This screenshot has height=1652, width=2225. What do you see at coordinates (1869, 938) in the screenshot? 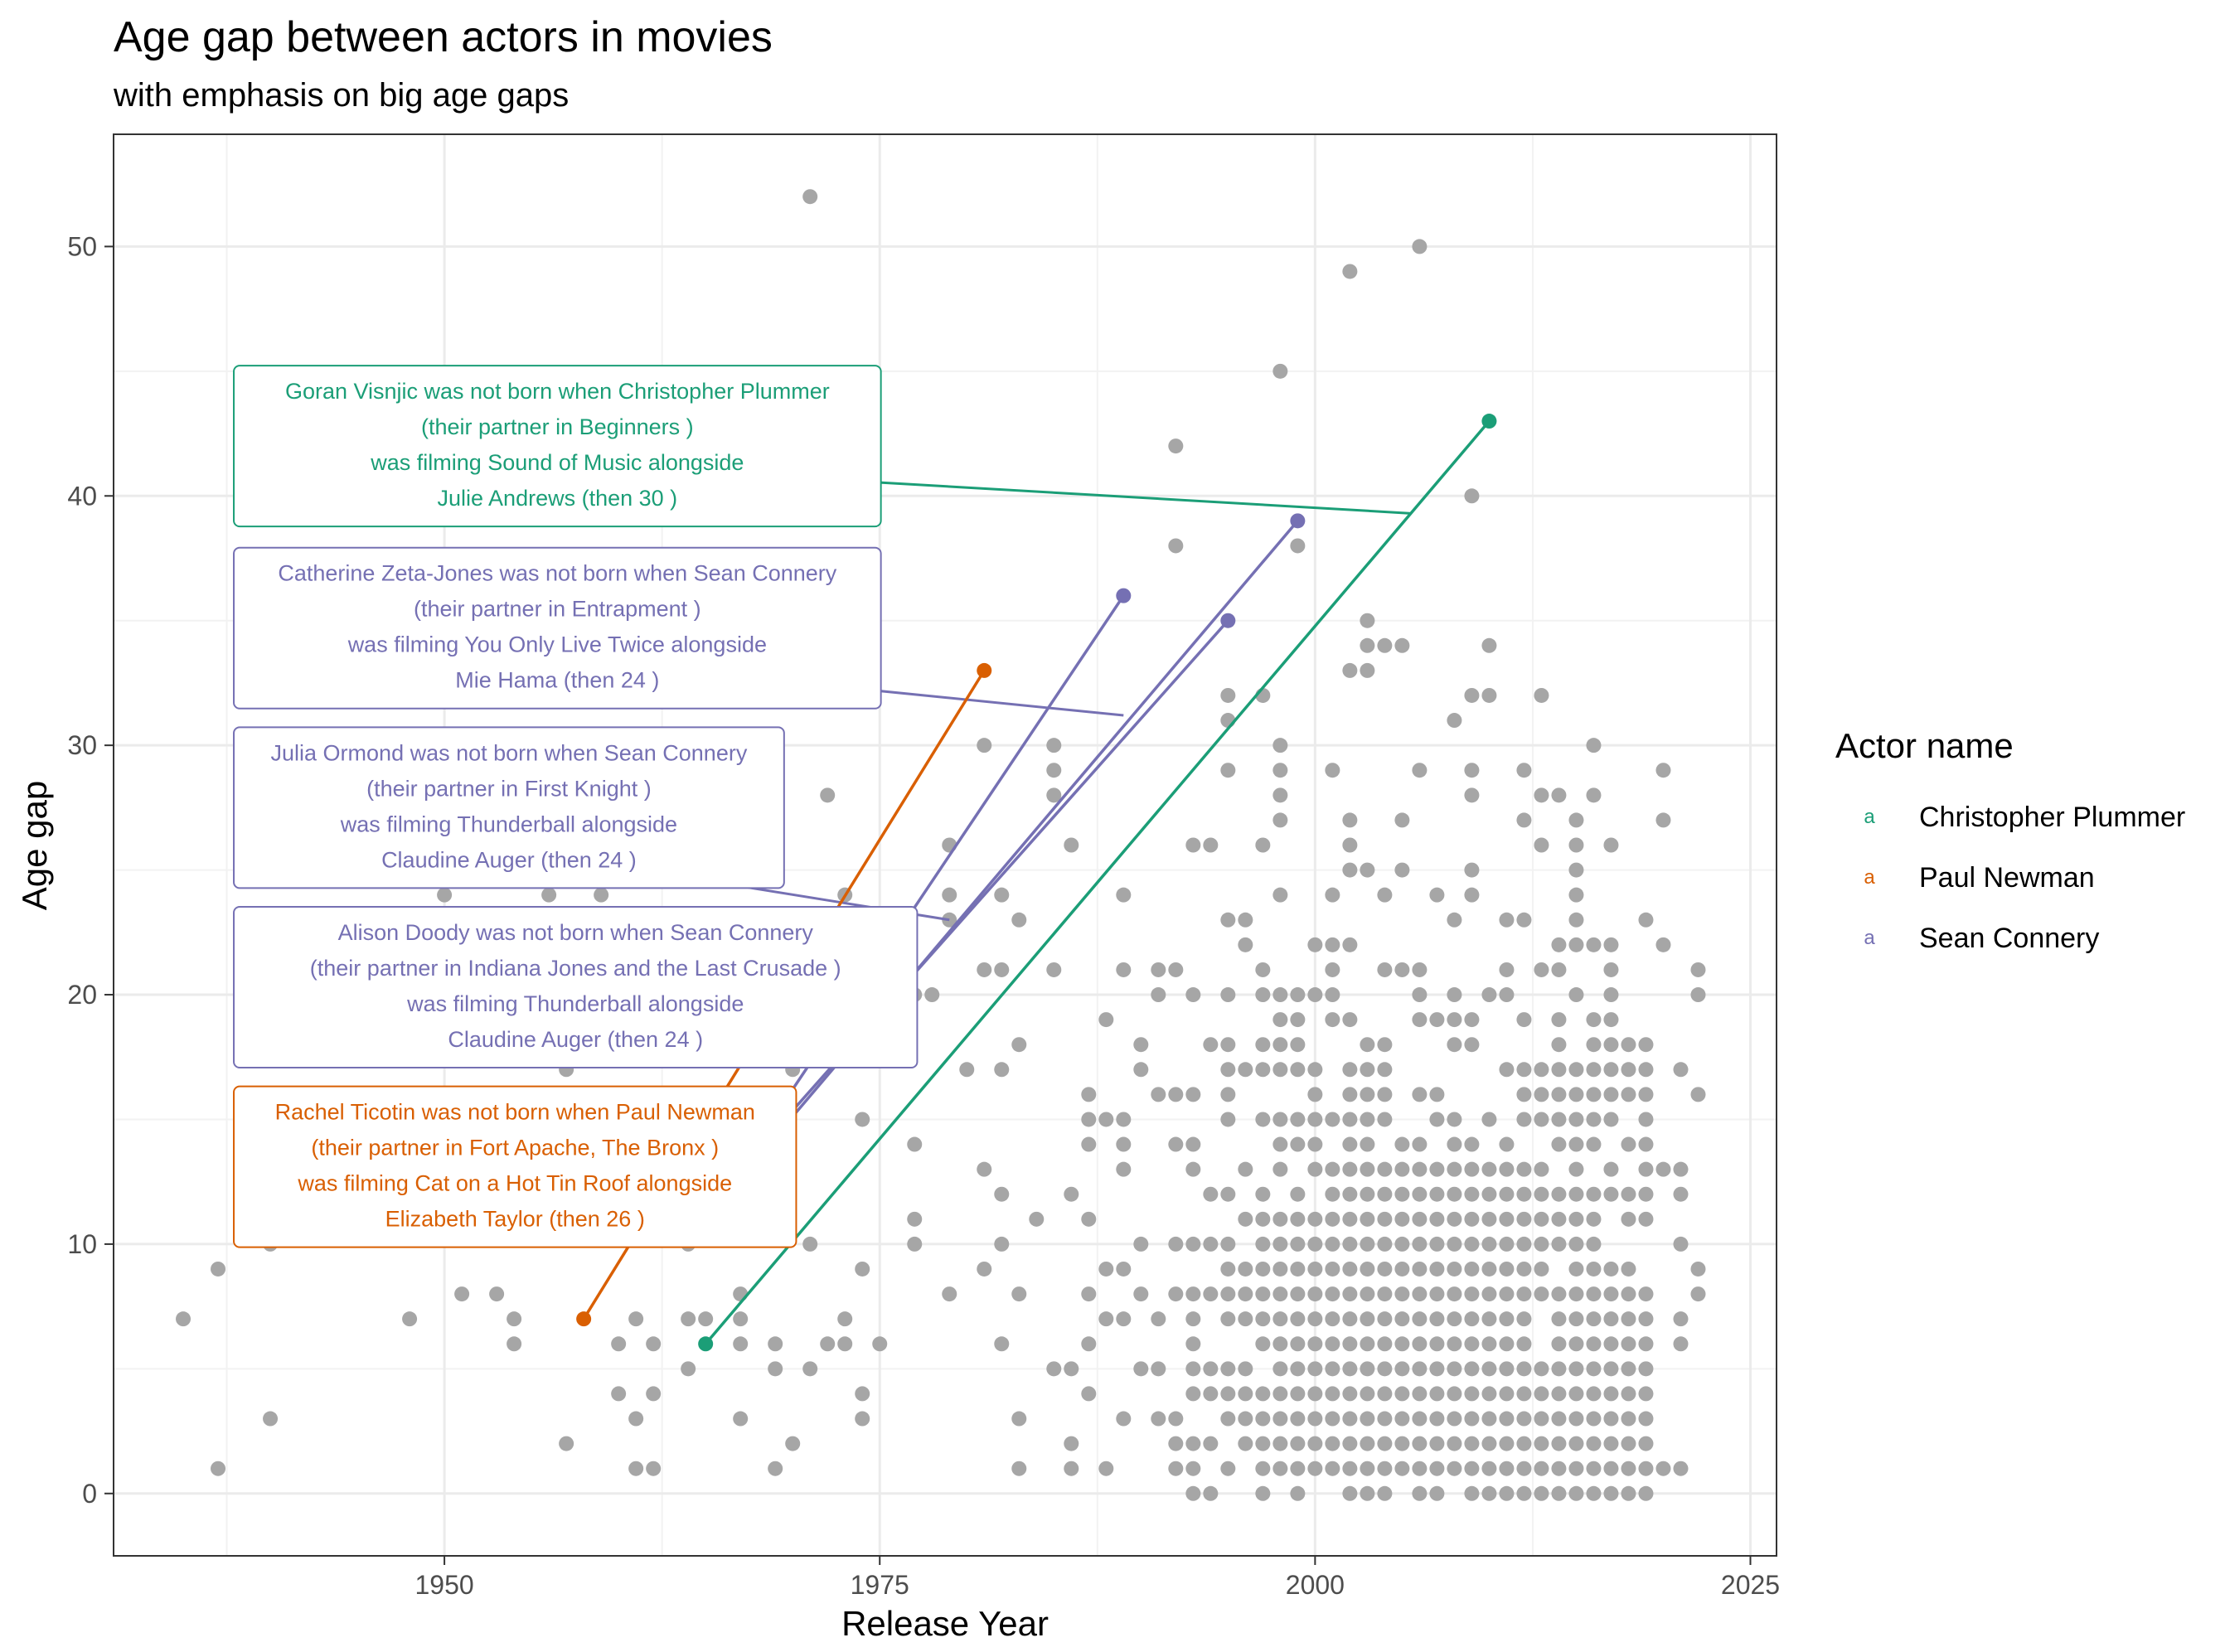
I see `legend-key: a` at bounding box center [1869, 938].